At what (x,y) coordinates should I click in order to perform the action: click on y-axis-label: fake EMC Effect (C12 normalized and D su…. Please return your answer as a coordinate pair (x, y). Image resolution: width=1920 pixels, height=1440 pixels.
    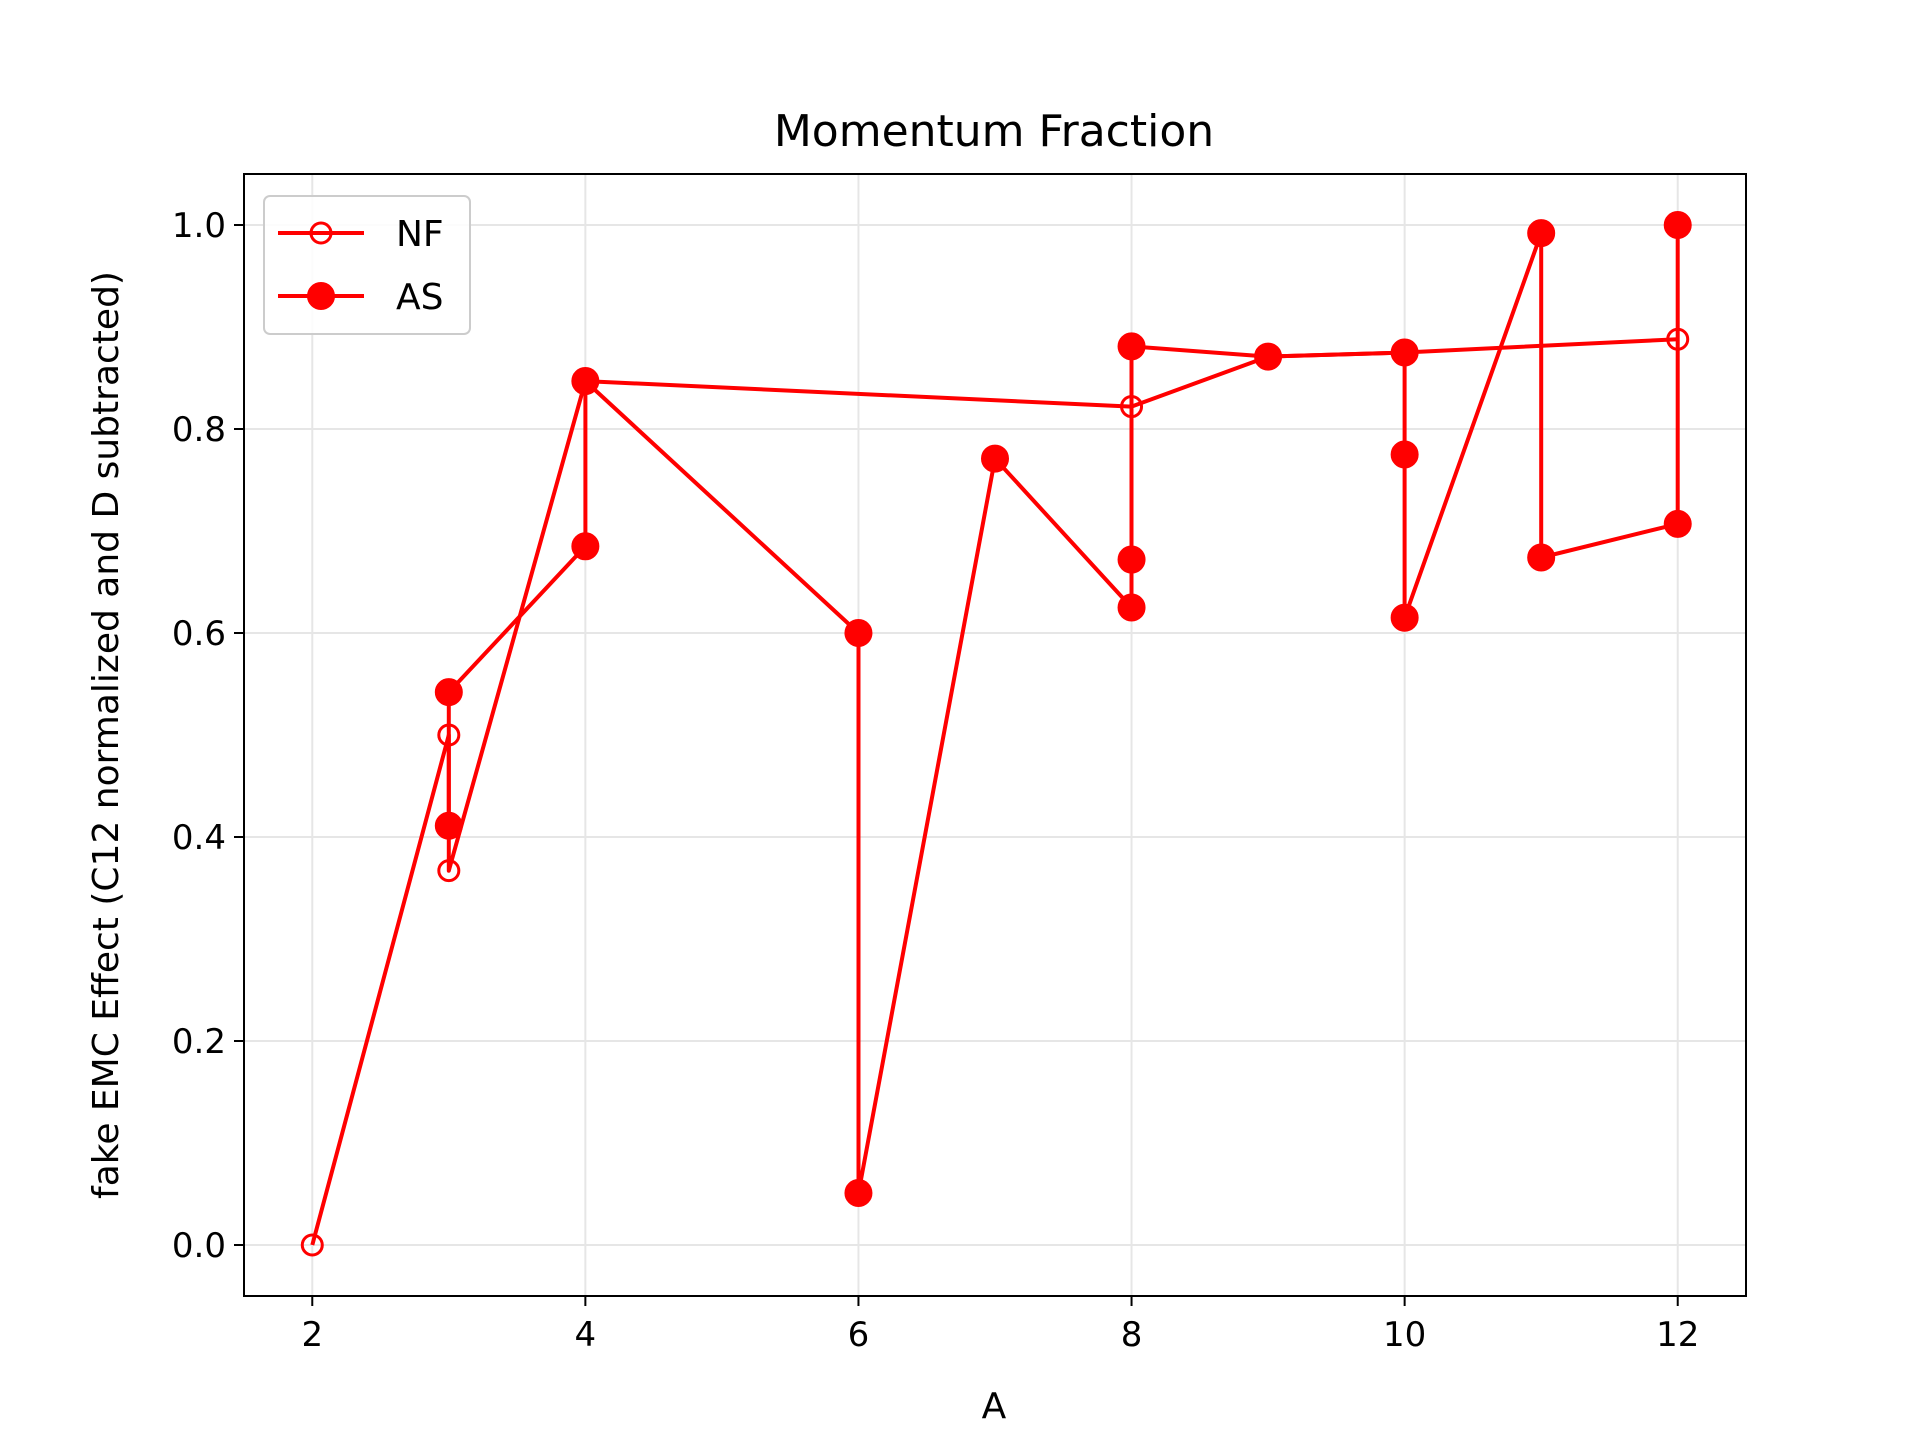
    Looking at the image, I should click on (106, 735).